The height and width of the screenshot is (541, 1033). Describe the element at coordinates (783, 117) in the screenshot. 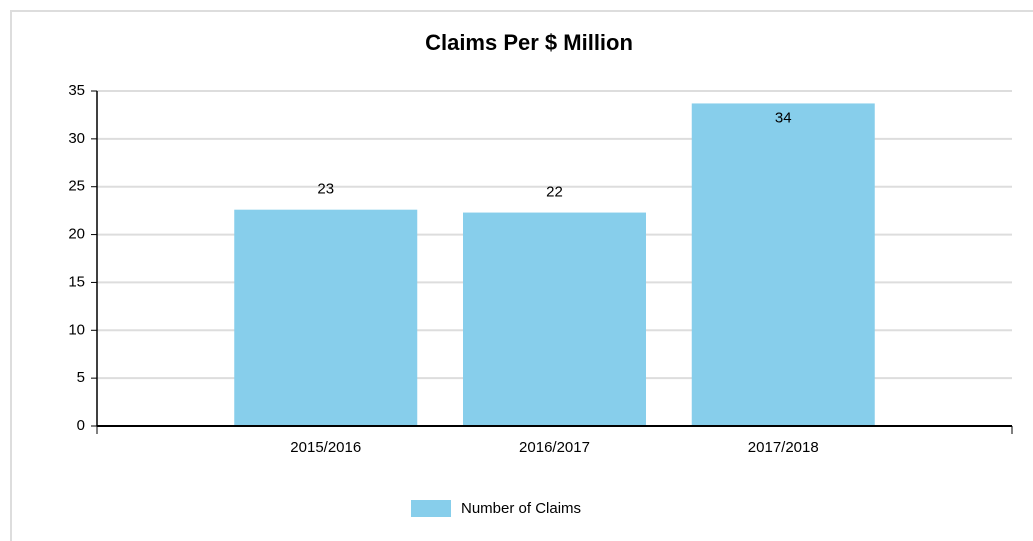

I see `data-label: 34` at that location.